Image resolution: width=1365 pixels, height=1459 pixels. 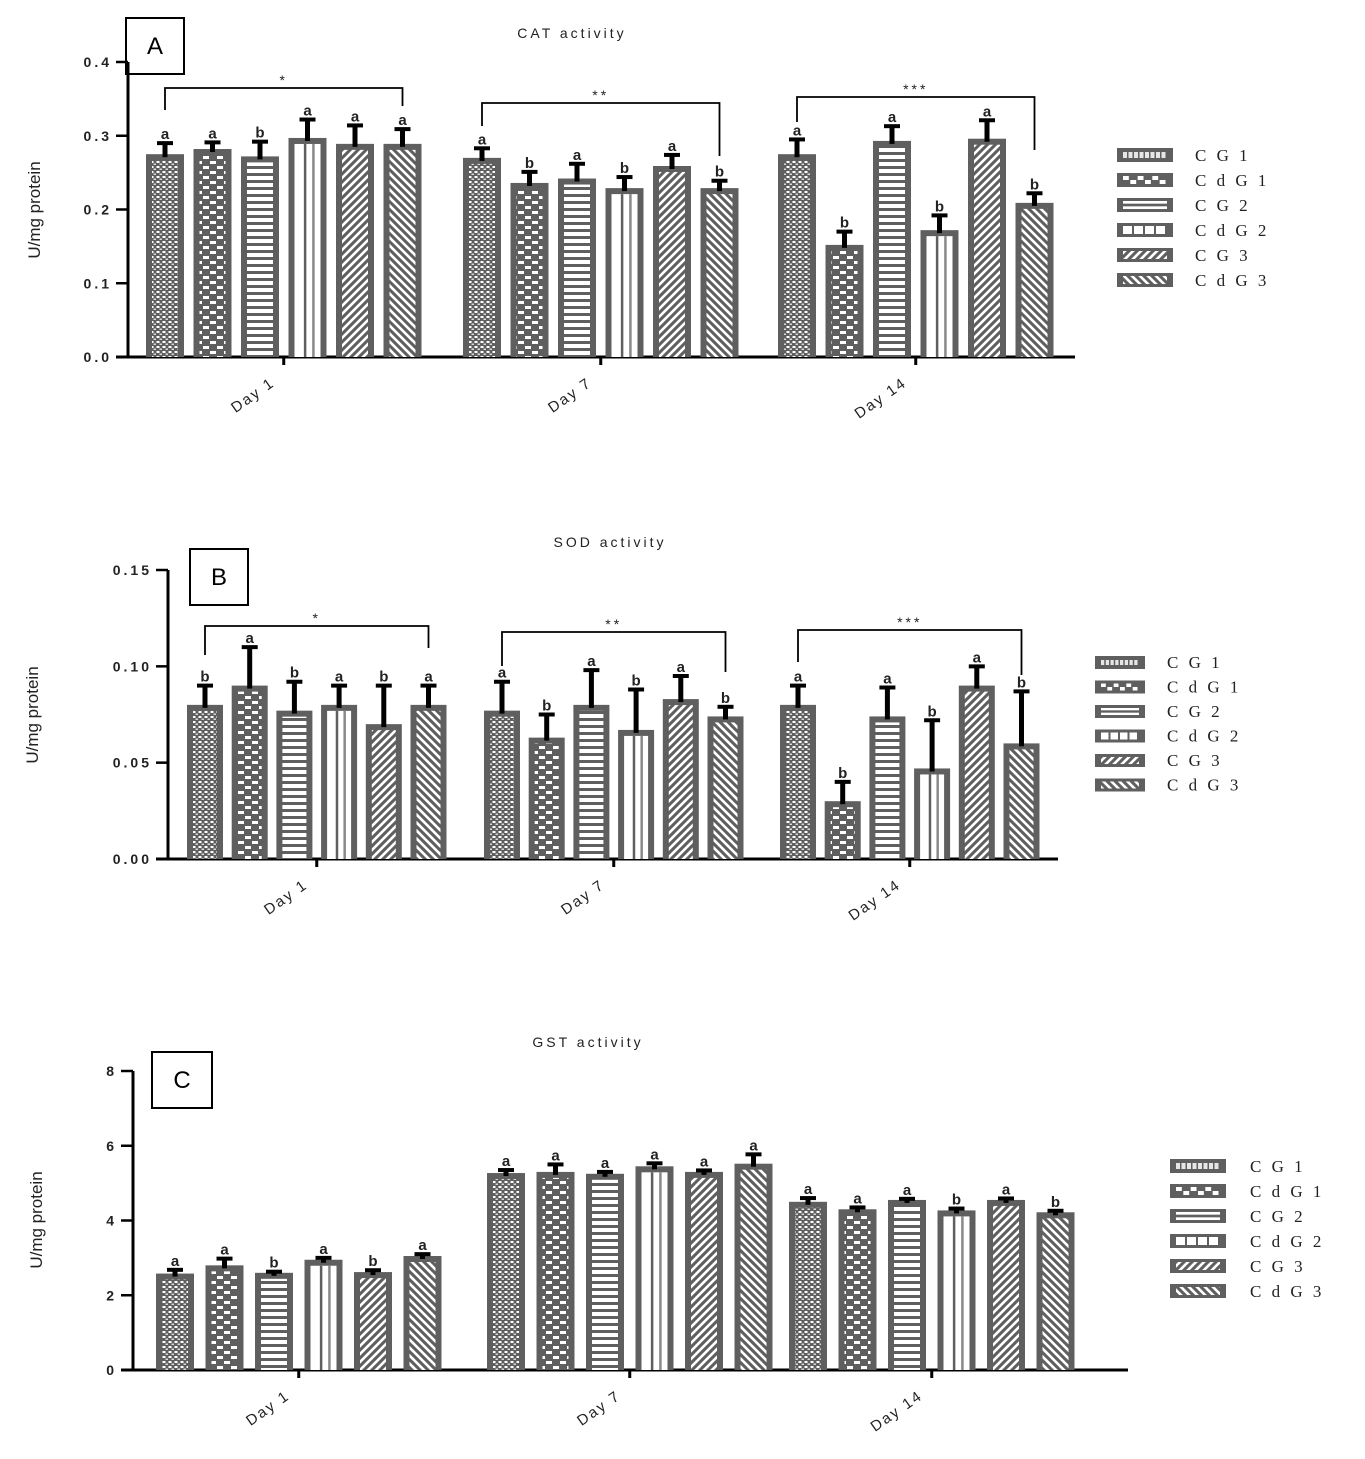 I want to click on panel-label-box: C, so click(x=182, y=1080).